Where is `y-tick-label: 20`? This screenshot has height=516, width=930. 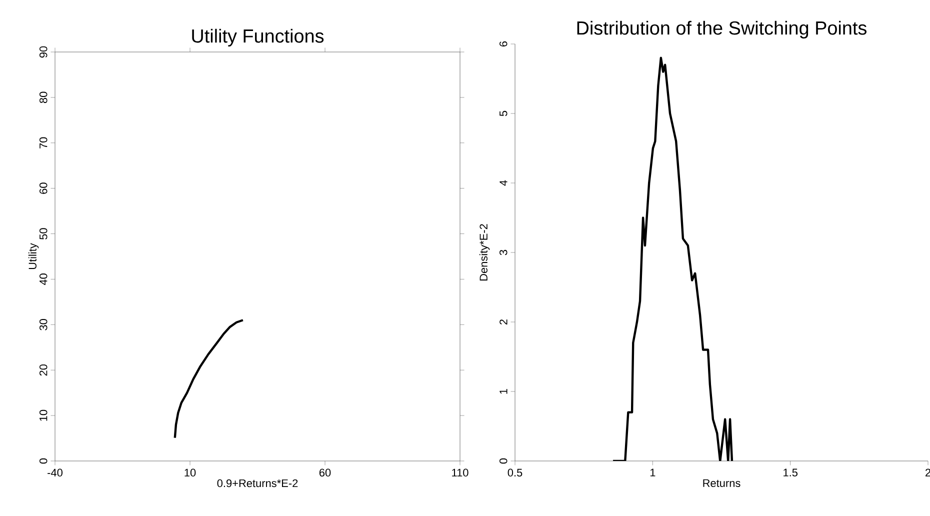 y-tick-label: 20 is located at coordinates (43, 370).